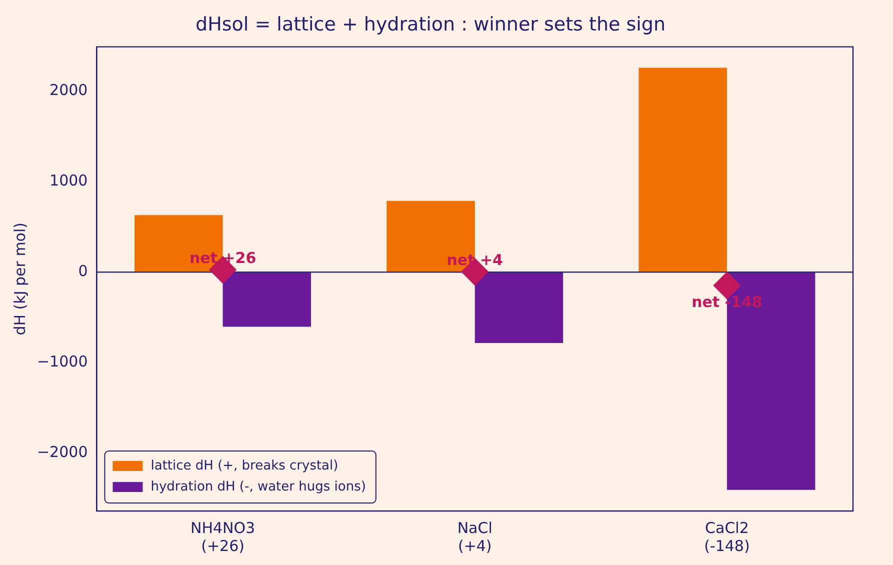 Image resolution: width=893 pixels, height=565 pixels. Describe the element at coordinates (69, 181) in the screenshot. I see `y-tick-label: 1000` at that location.